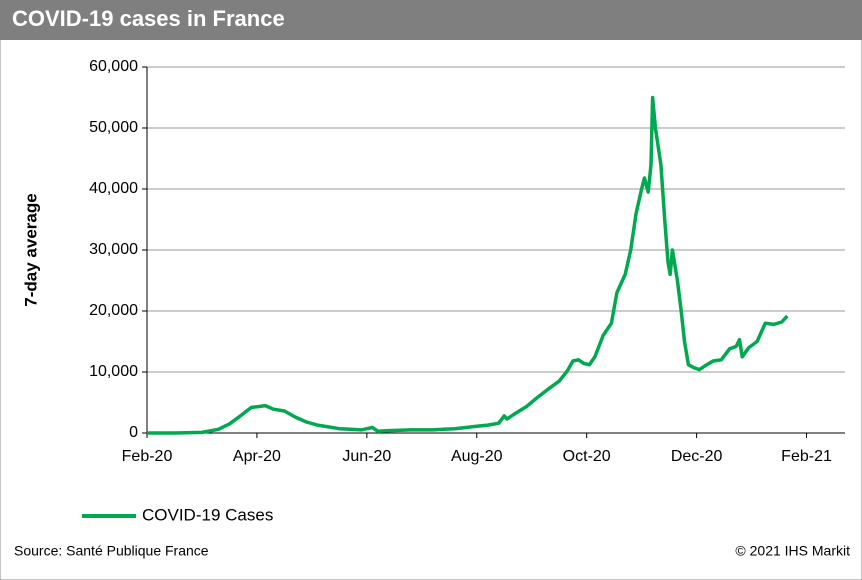 The height and width of the screenshot is (580, 862). I want to click on x-tick-label: Oct-20, so click(587, 456).